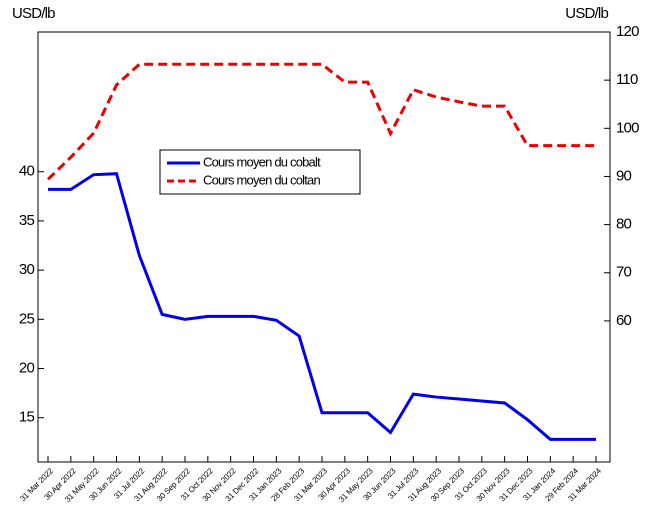 Image resolution: width=660 pixels, height=521 pixels. What do you see at coordinates (624, 224) in the screenshot?
I see `y2-tick-label: 80` at bounding box center [624, 224].